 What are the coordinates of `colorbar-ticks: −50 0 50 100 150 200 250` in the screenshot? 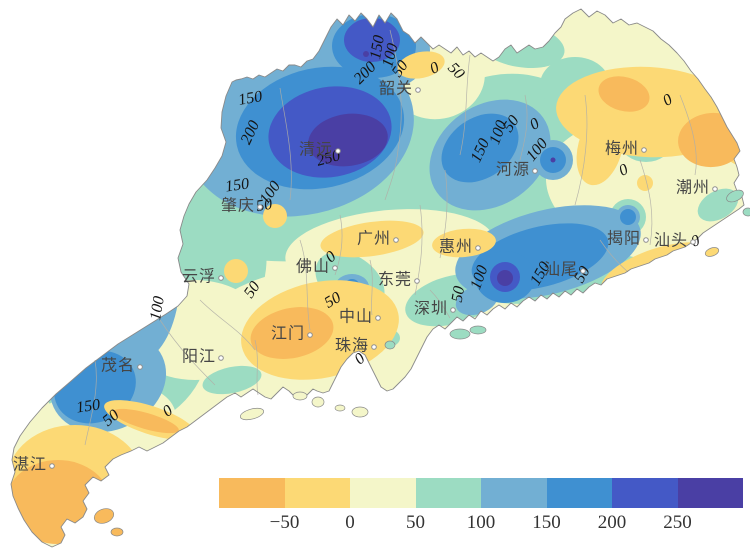 It's located at (481, 524).